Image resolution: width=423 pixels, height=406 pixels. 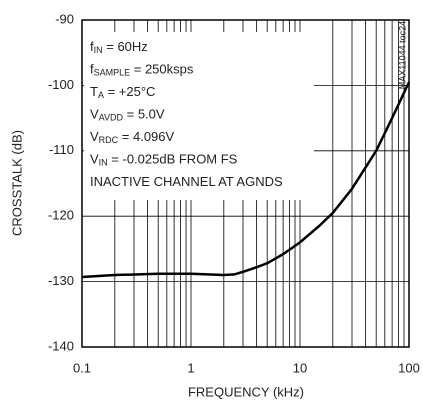 What do you see at coordinates (125, 46) in the screenshot?
I see `annotation-text: = 60Hz` at bounding box center [125, 46].